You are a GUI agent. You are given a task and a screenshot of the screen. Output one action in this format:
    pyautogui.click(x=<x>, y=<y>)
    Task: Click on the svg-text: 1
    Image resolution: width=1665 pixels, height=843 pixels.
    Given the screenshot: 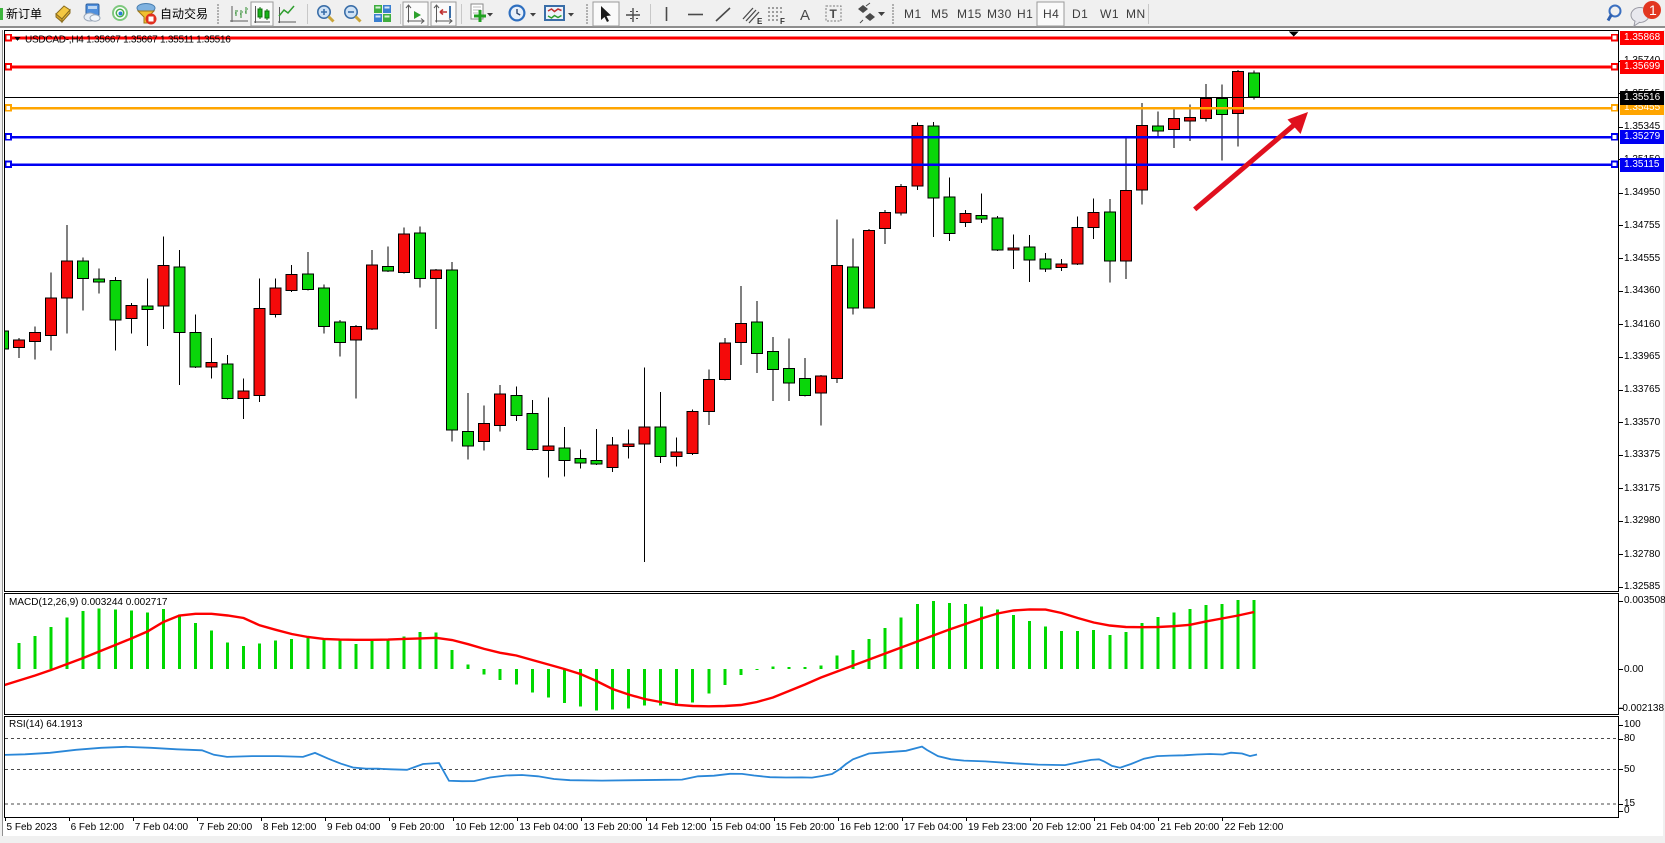 What is the action you would take?
    pyautogui.click(x=1653, y=10)
    